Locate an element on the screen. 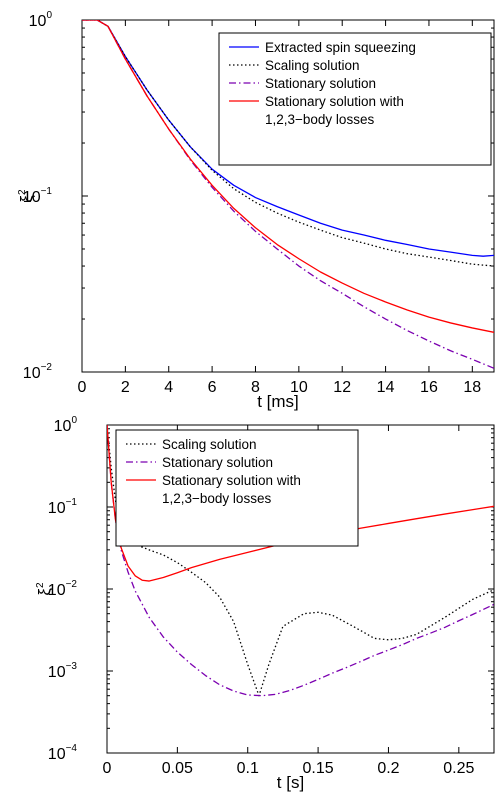 The image size is (495, 798). x-tick-label: 14 is located at coordinates (386, 387).